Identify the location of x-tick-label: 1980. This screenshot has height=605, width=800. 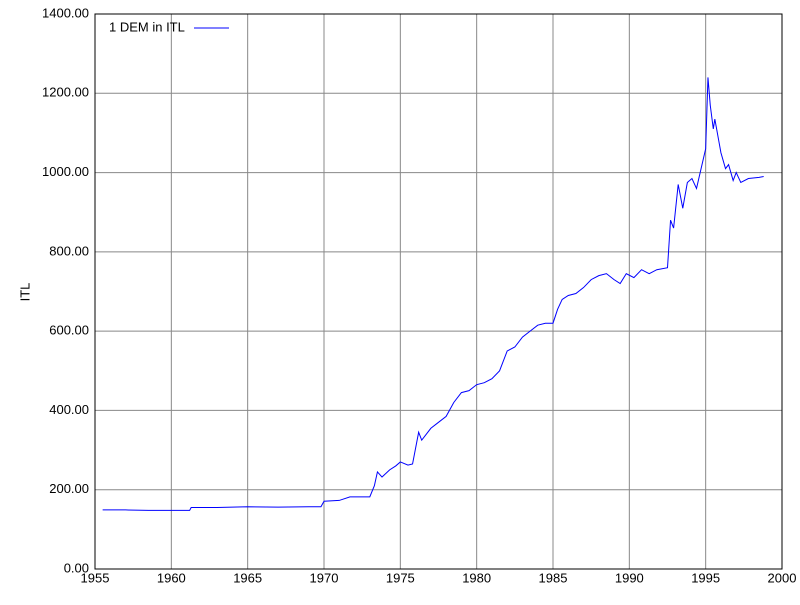
(476, 577).